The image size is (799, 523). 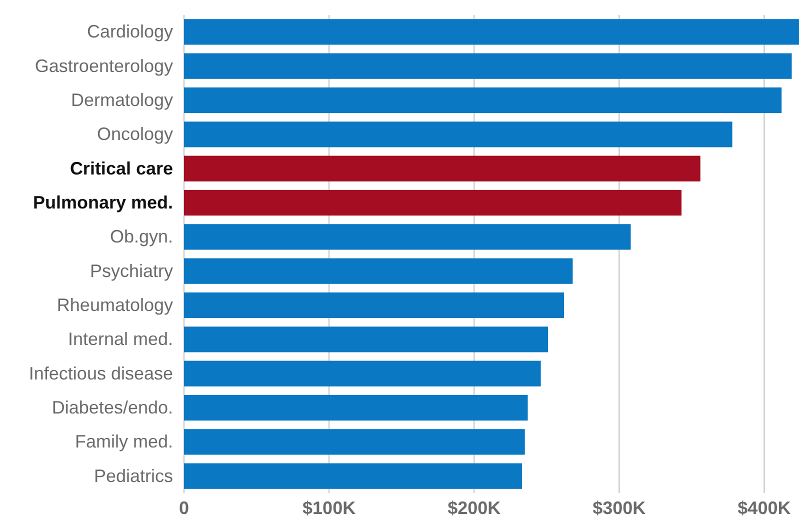 What do you see at coordinates (131, 270) in the screenshot?
I see `y-tick-label: Psychiatry` at bounding box center [131, 270].